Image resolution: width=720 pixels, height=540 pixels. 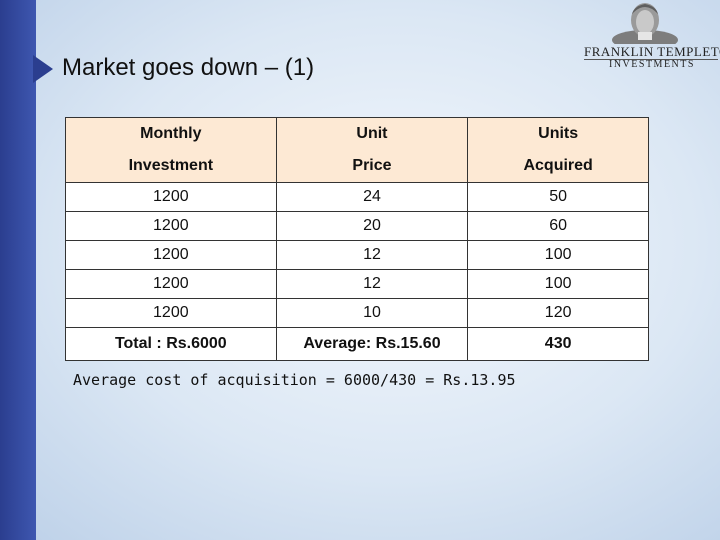 I want to click on header-cell: Monthly Investment, so click(x=171, y=150).